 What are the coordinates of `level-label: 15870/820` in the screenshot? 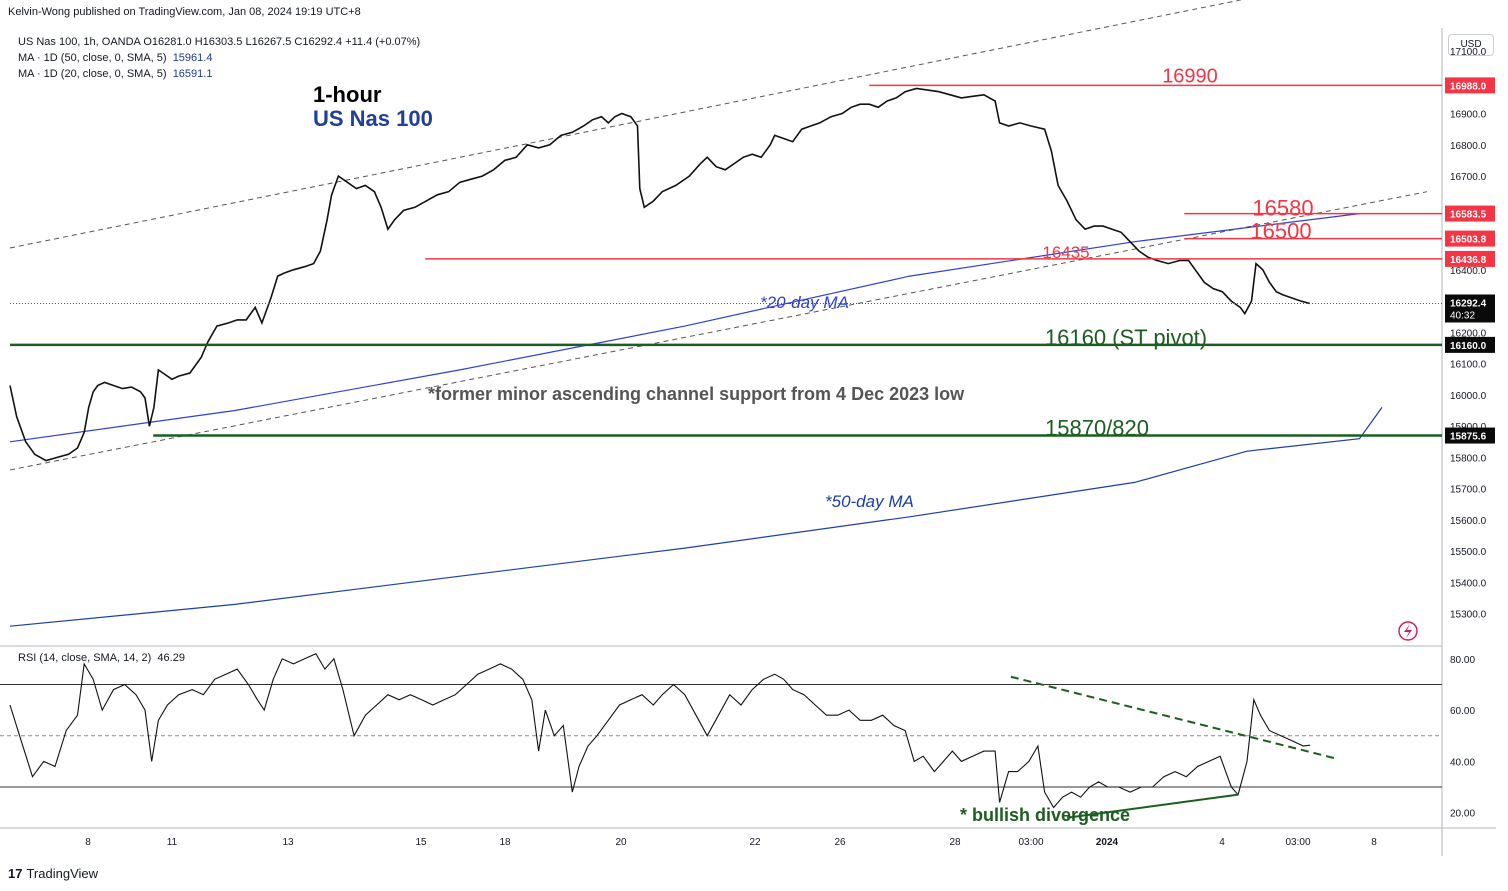 It's located at (1097, 428).